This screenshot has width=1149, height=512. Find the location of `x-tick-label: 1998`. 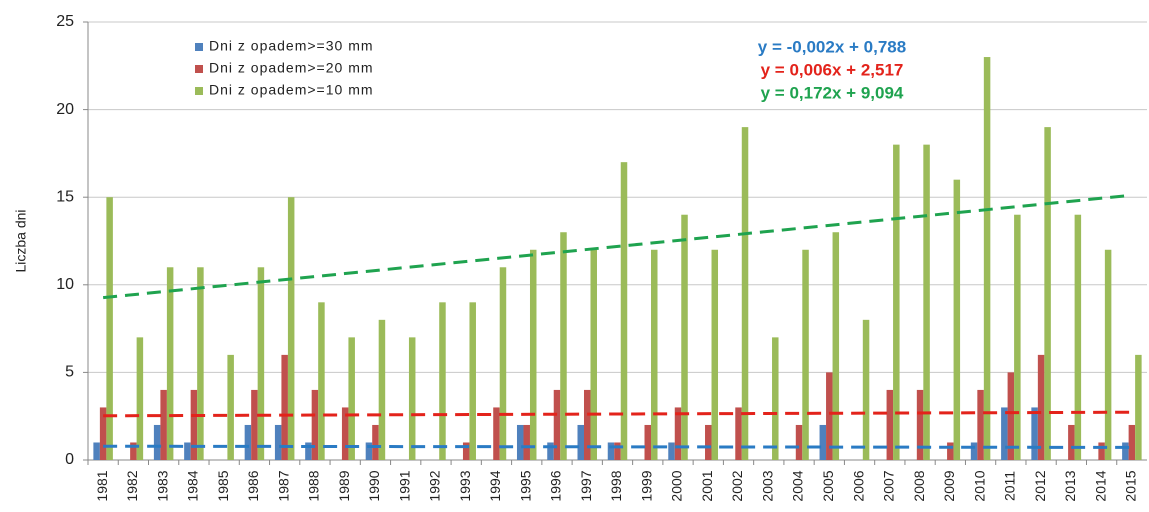

x-tick-label: 1998 is located at coordinates (616, 485).